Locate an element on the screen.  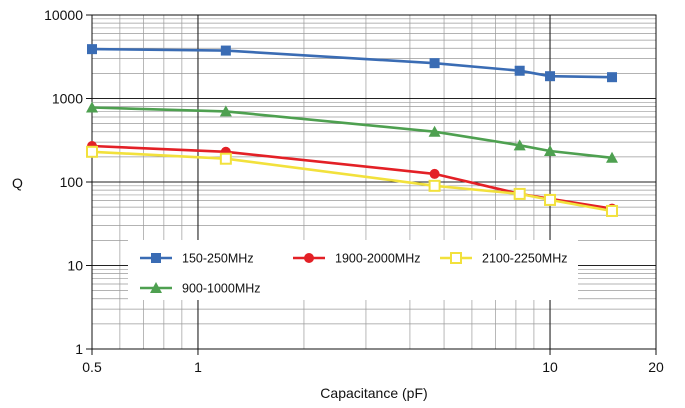
series-2100-2250MHz is located at coordinates (352, 181).